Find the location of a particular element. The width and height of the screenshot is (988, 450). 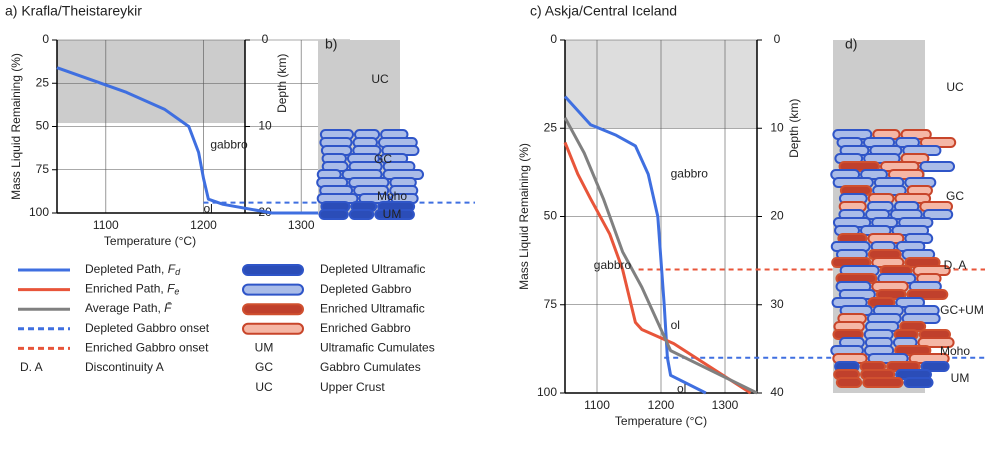

legend-label: Depleted Path, Fd is located at coordinates (133, 269).